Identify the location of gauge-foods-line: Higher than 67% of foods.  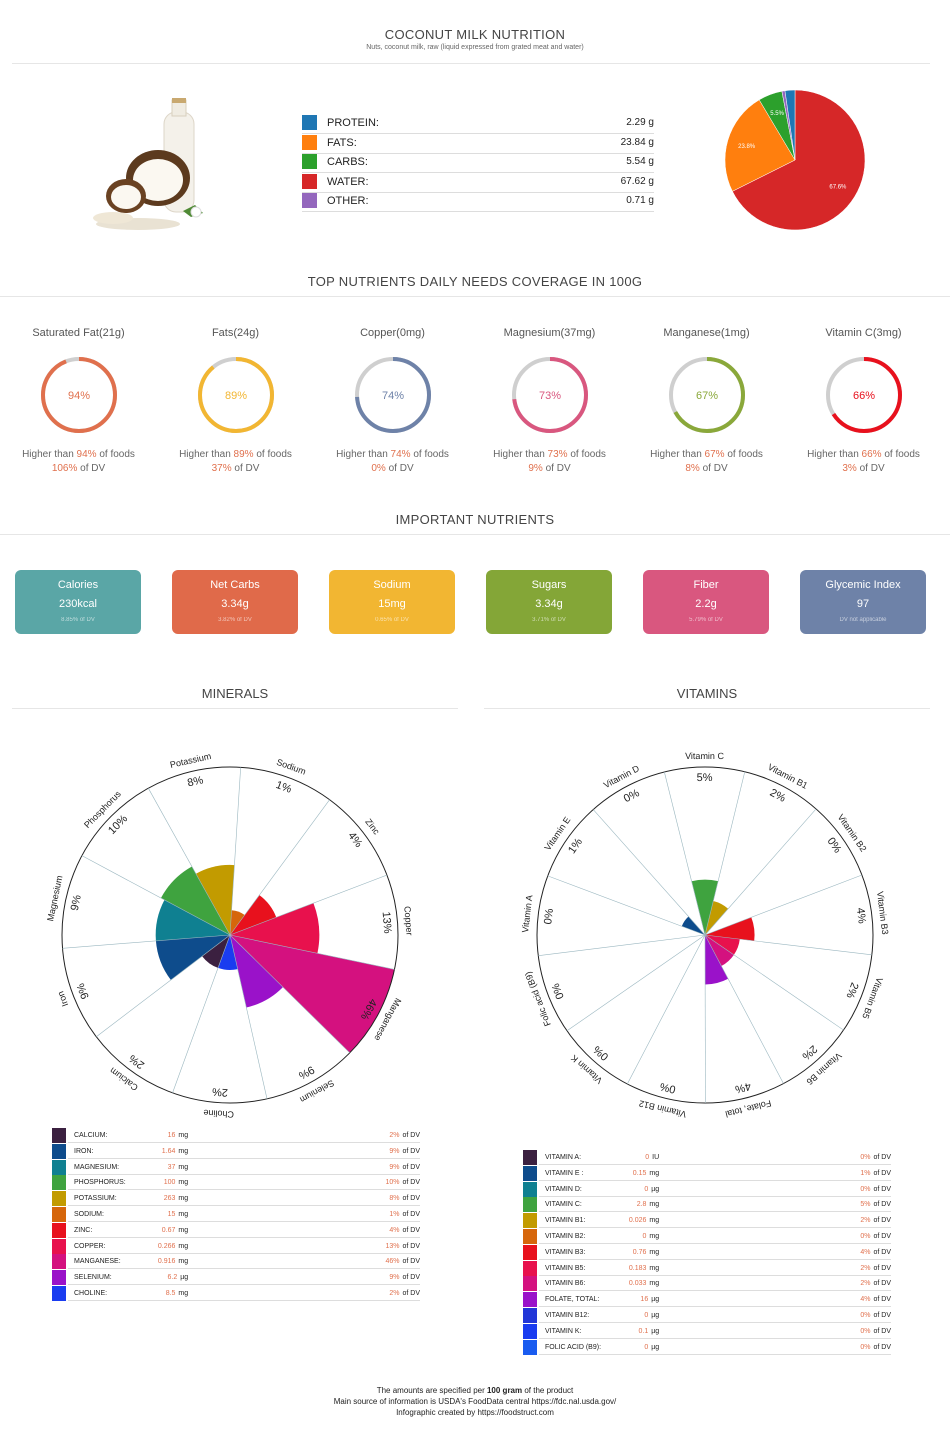
(706, 454).